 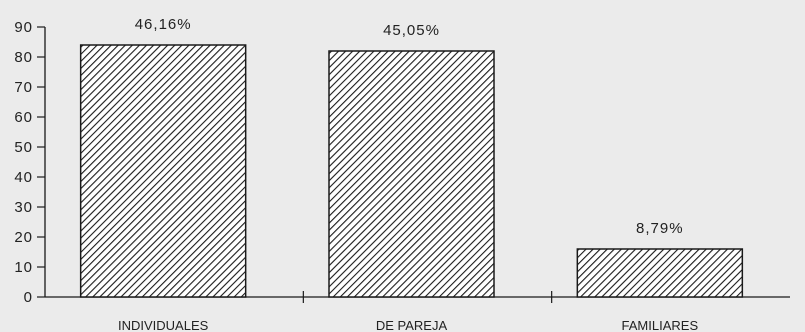 What do you see at coordinates (163, 325) in the screenshot?
I see `category-label: INDIVIDUALES` at bounding box center [163, 325].